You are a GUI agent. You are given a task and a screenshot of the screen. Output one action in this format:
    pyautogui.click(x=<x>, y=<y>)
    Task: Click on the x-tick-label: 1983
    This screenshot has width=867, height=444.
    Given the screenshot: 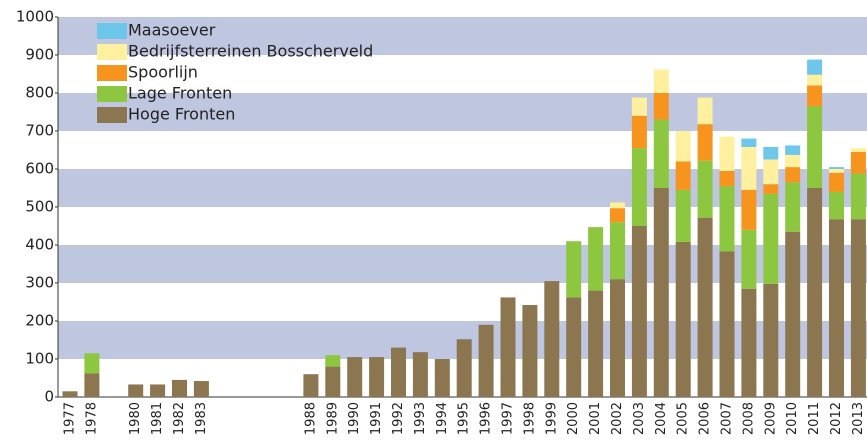 What is the action you would take?
    pyautogui.click(x=201, y=418)
    